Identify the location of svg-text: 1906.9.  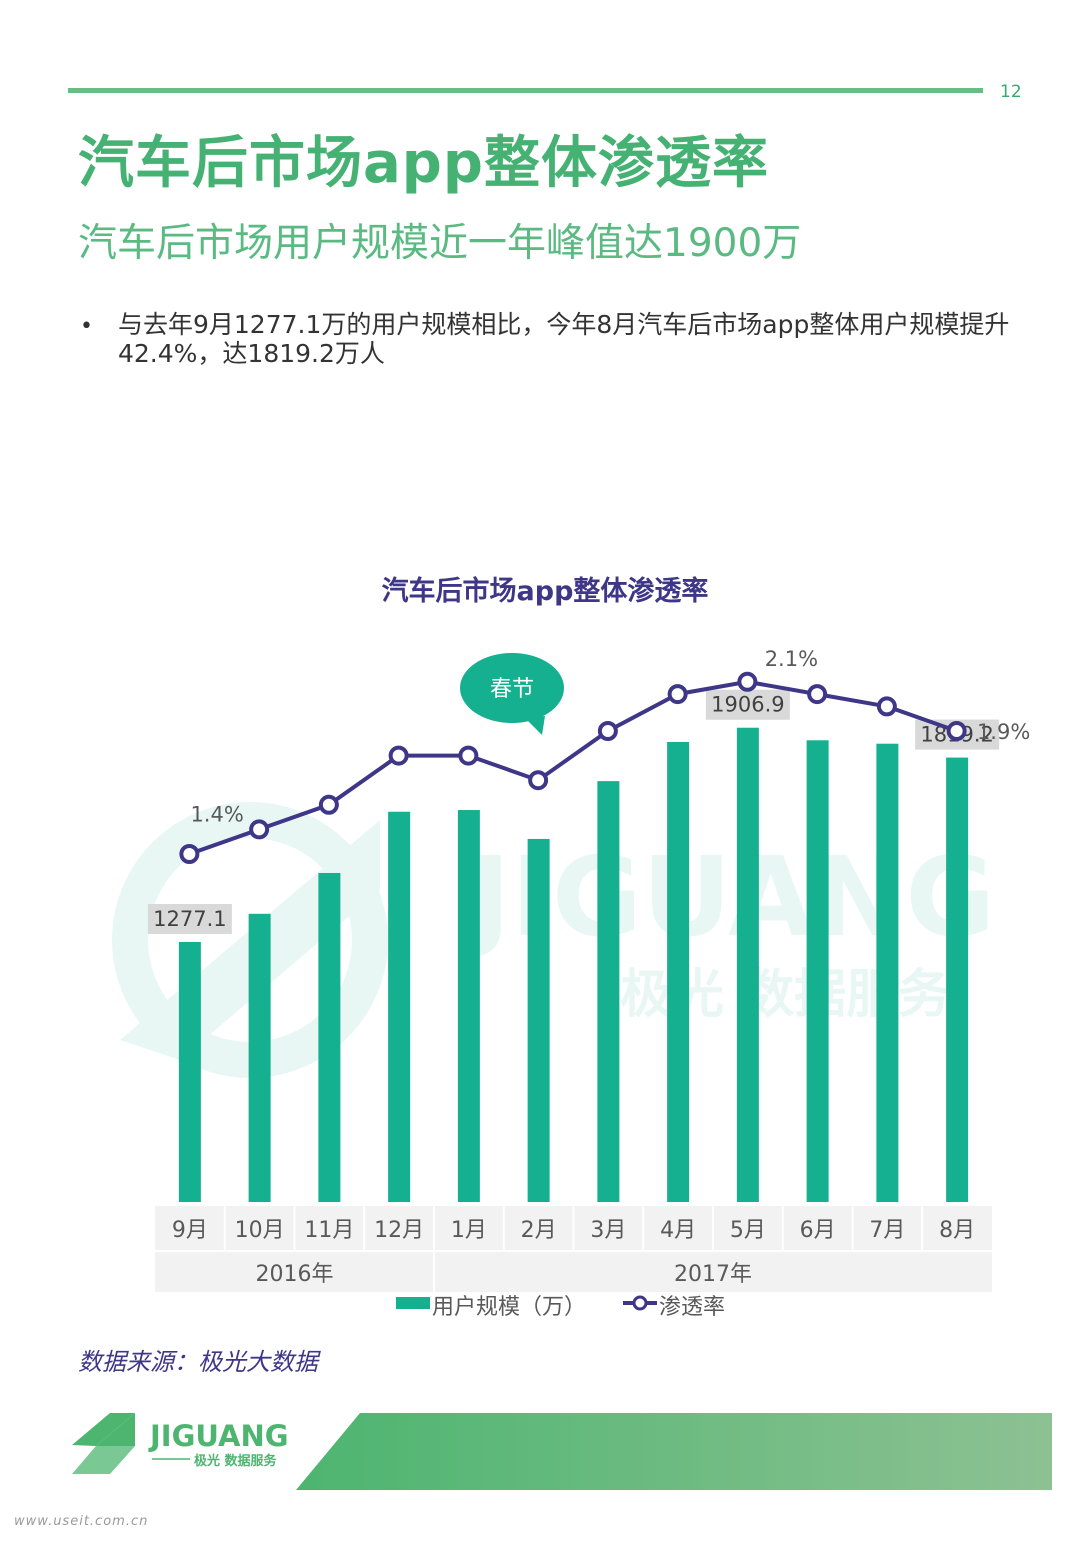
(747, 705).